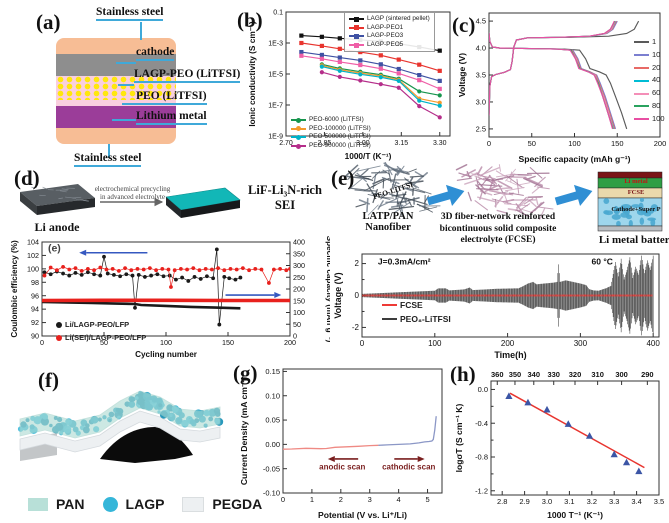  I want to click on label-lithium: Lithium metal, so click(171, 117).